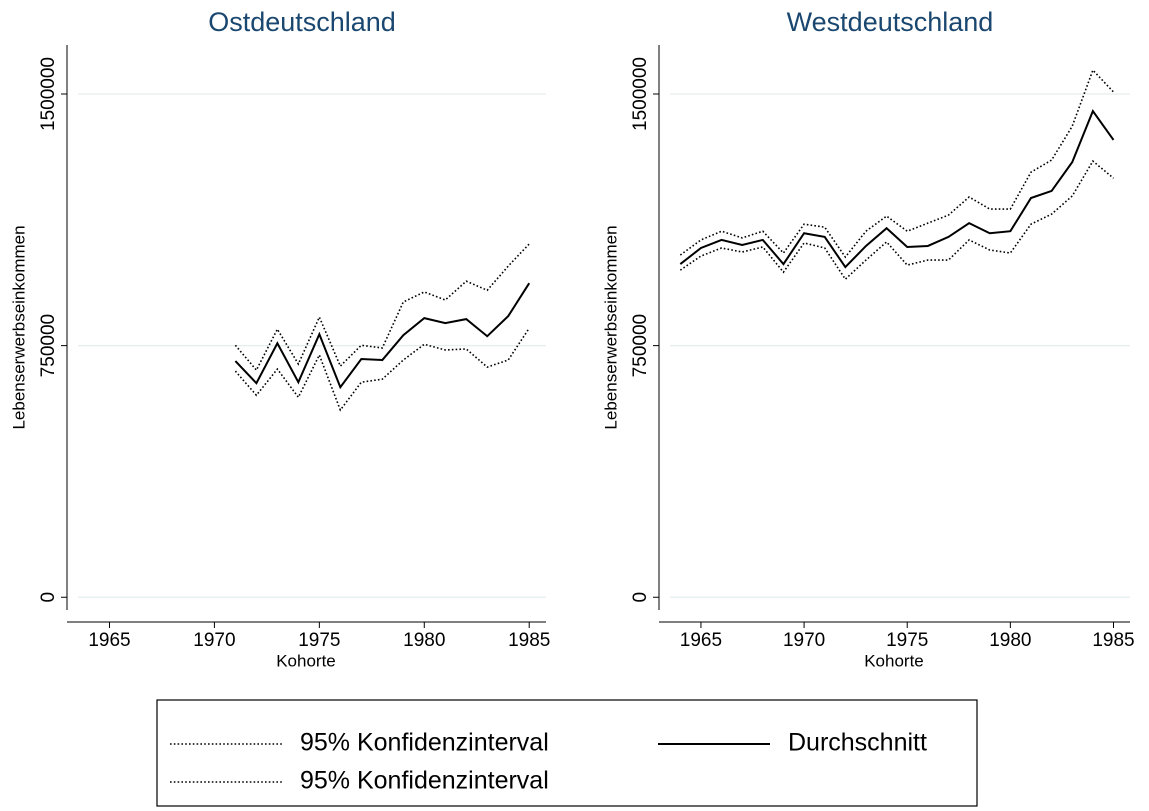 The height and width of the screenshot is (811, 1149). What do you see at coordinates (567, 753) in the screenshot?
I see `legend-box` at bounding box center [567, 753].